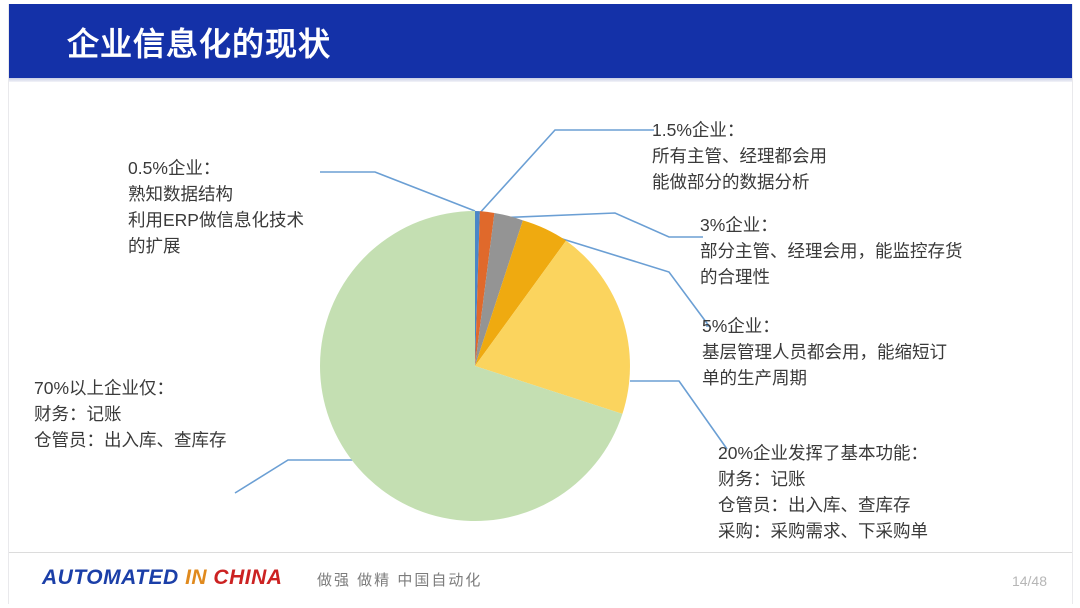  What do you see at coordinates (731, 182) in the screenshot?
I see `annotation-line: 能做部分的数据分析` at bounding box center [731, 182].